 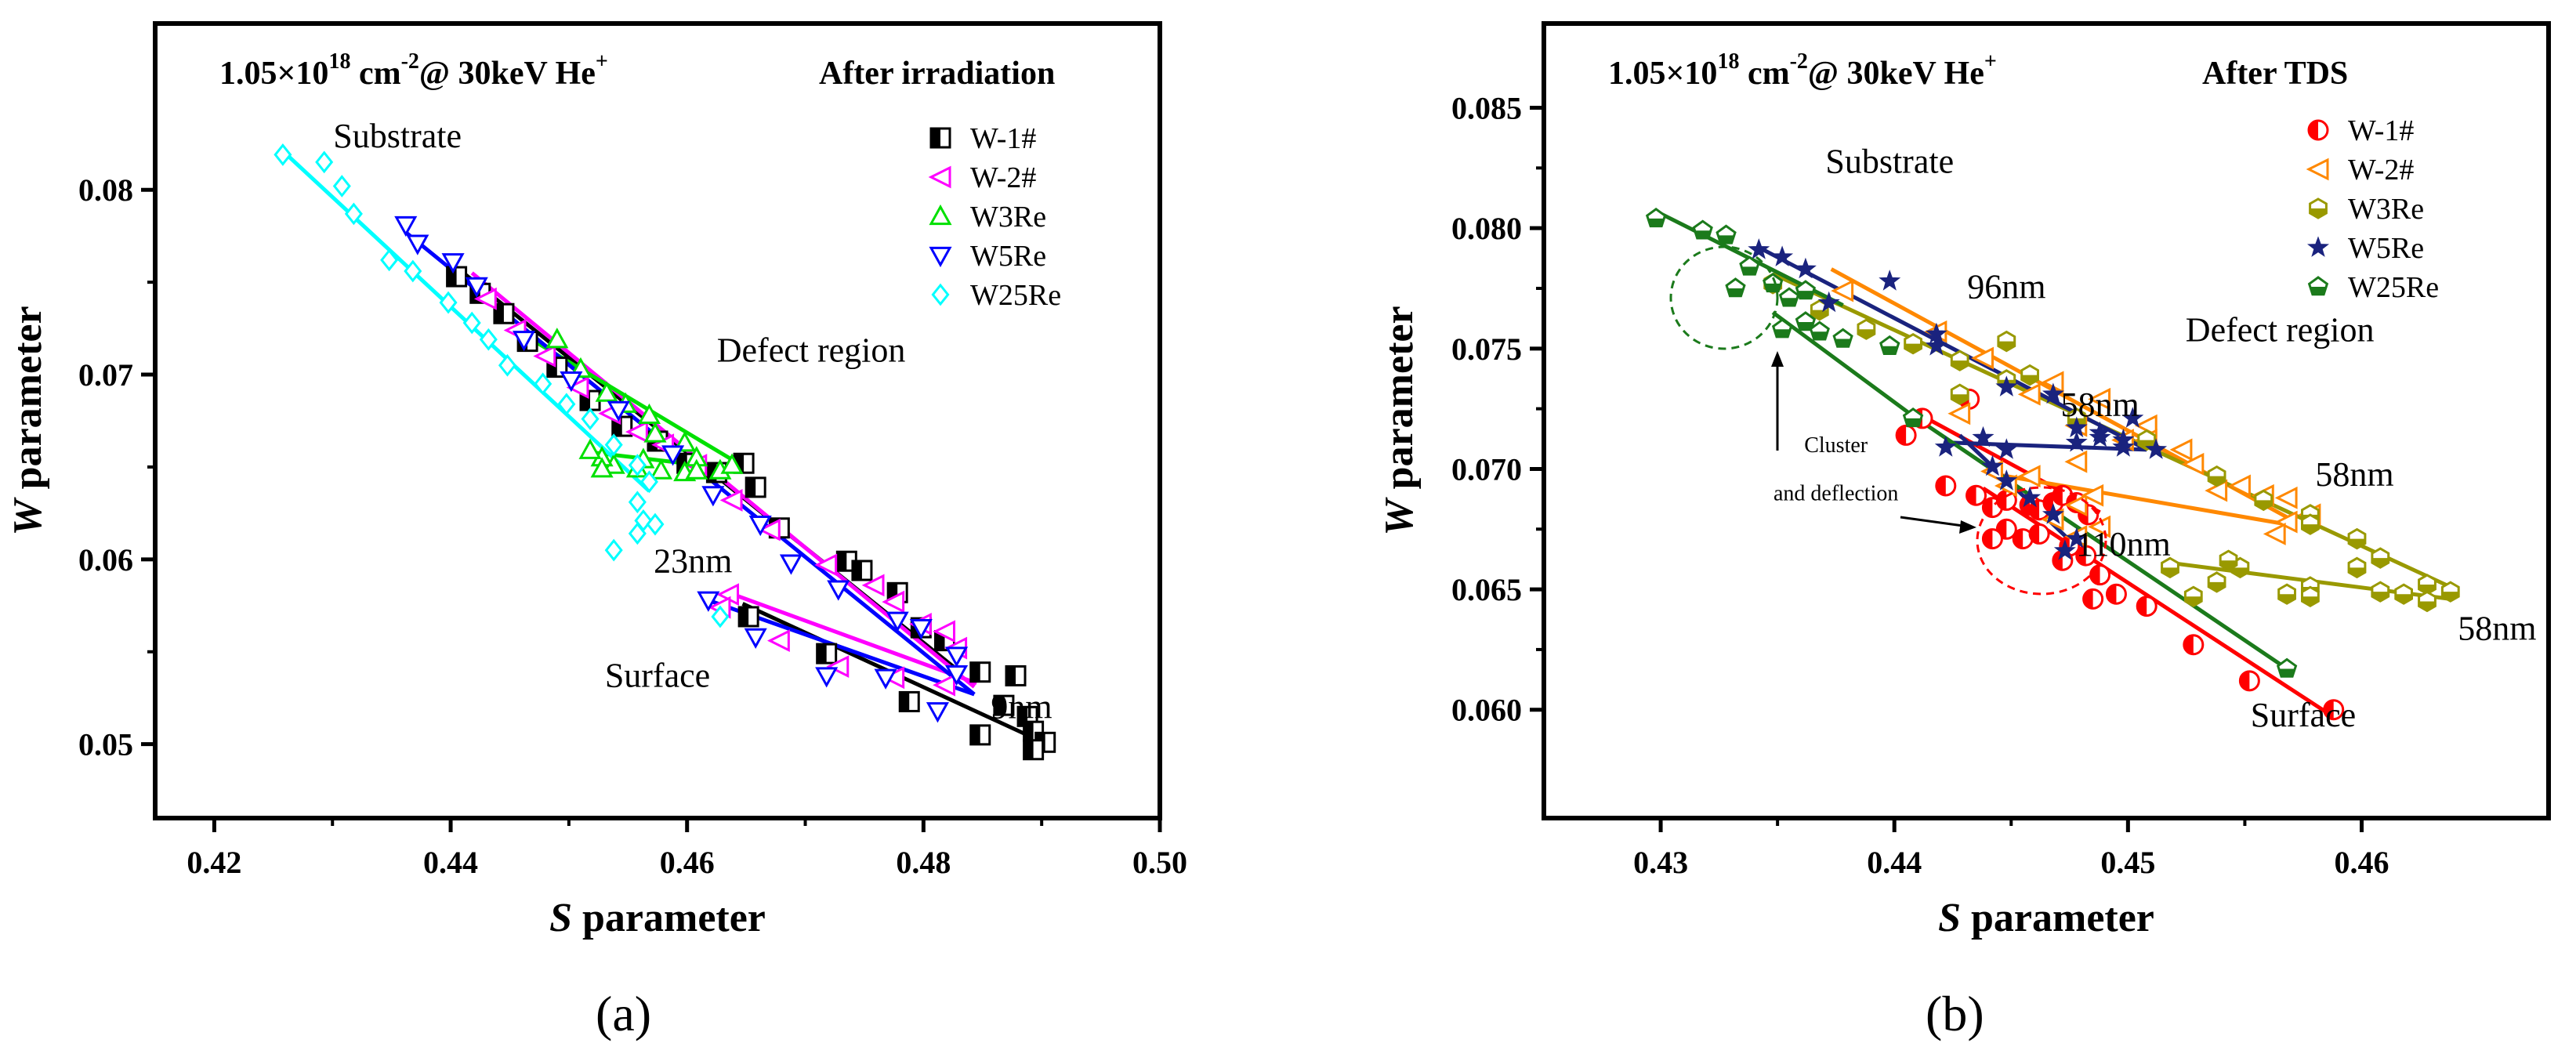 I want to click on cluster-arrow-right, so click(x=1934, y=522).